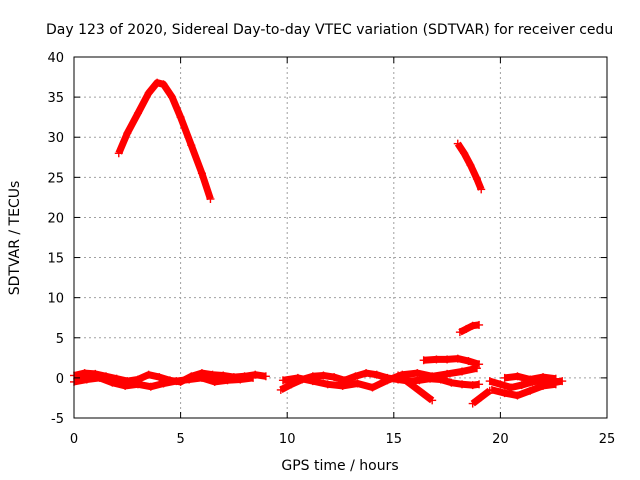 This screenshot has width=640, height=480. What do you see at coordinates (55, 138) in the screenshot?
I see `y-tick-label: 30` at bounding box center [55, 138].